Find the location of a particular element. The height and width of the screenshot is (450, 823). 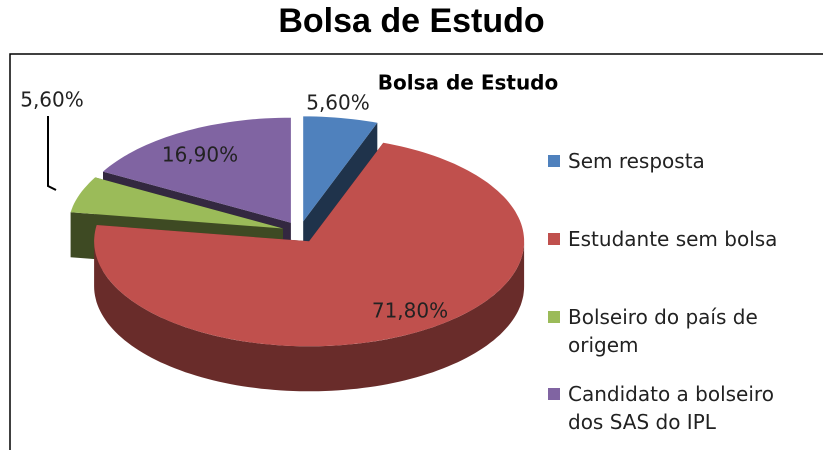

data-label: 71,80% is located at coordinates (410, 311).